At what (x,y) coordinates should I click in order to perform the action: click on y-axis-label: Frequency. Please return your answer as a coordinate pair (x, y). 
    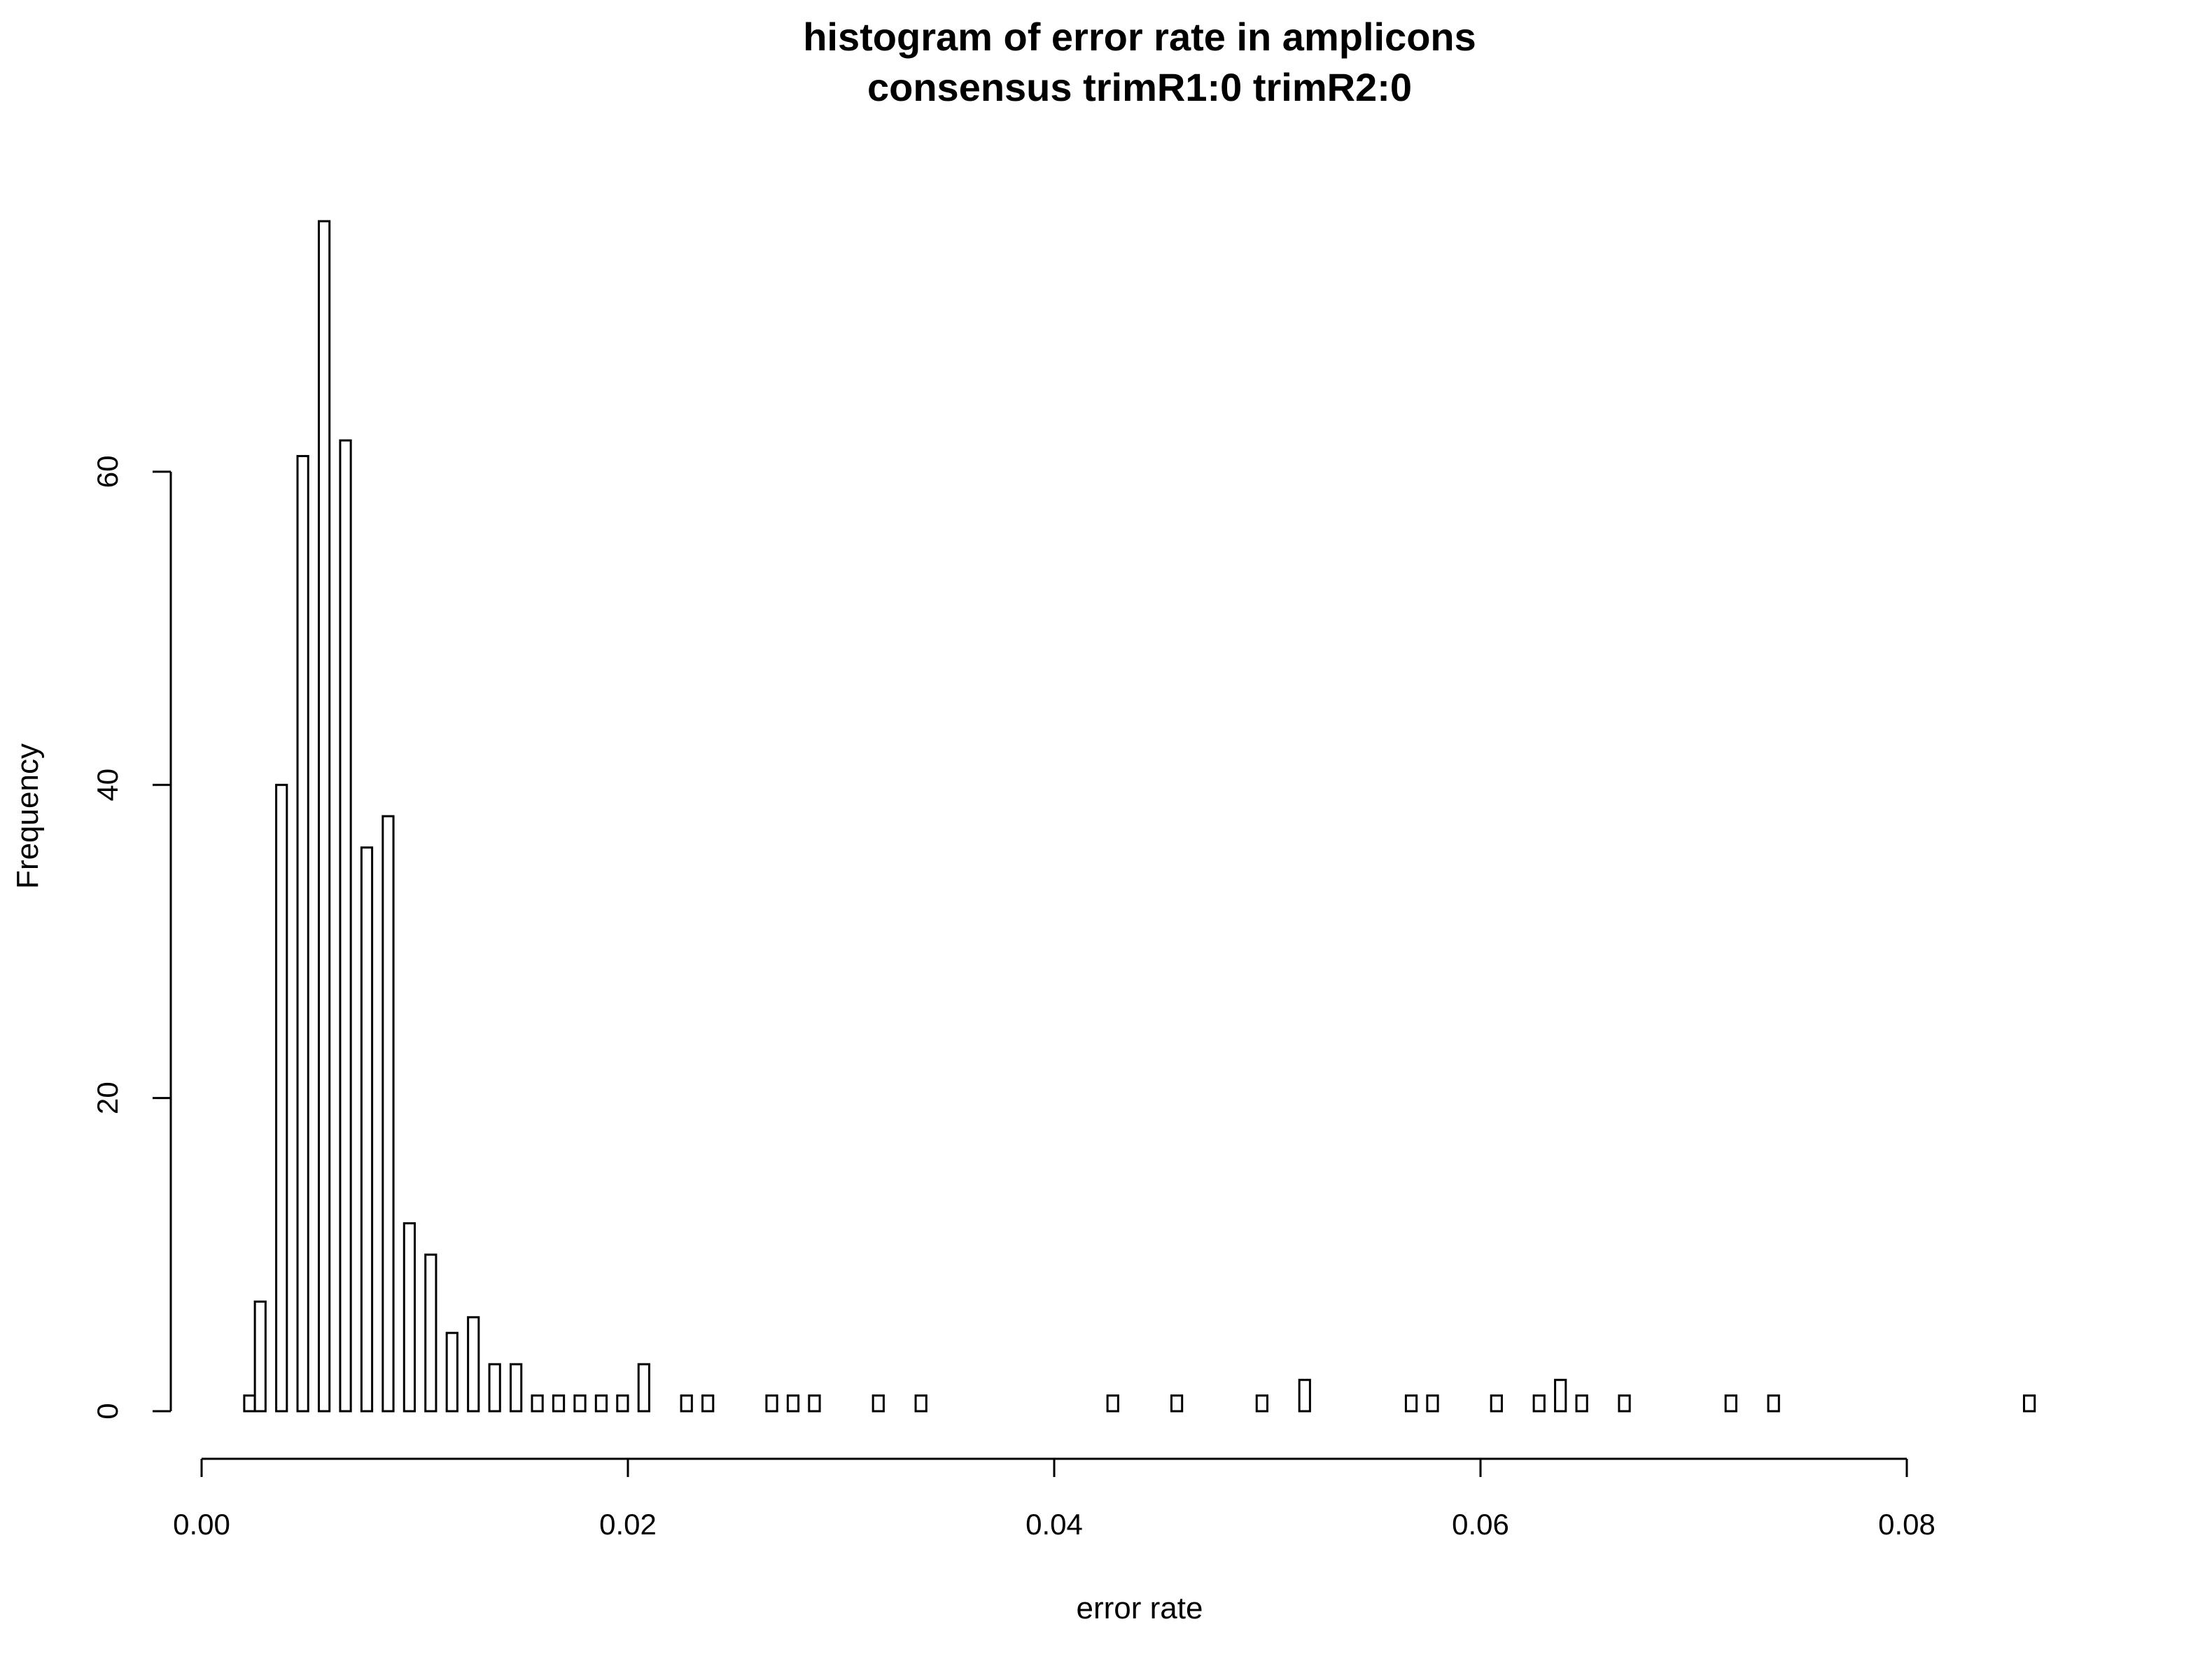
    Looking at the image, I should click on (27, 816).